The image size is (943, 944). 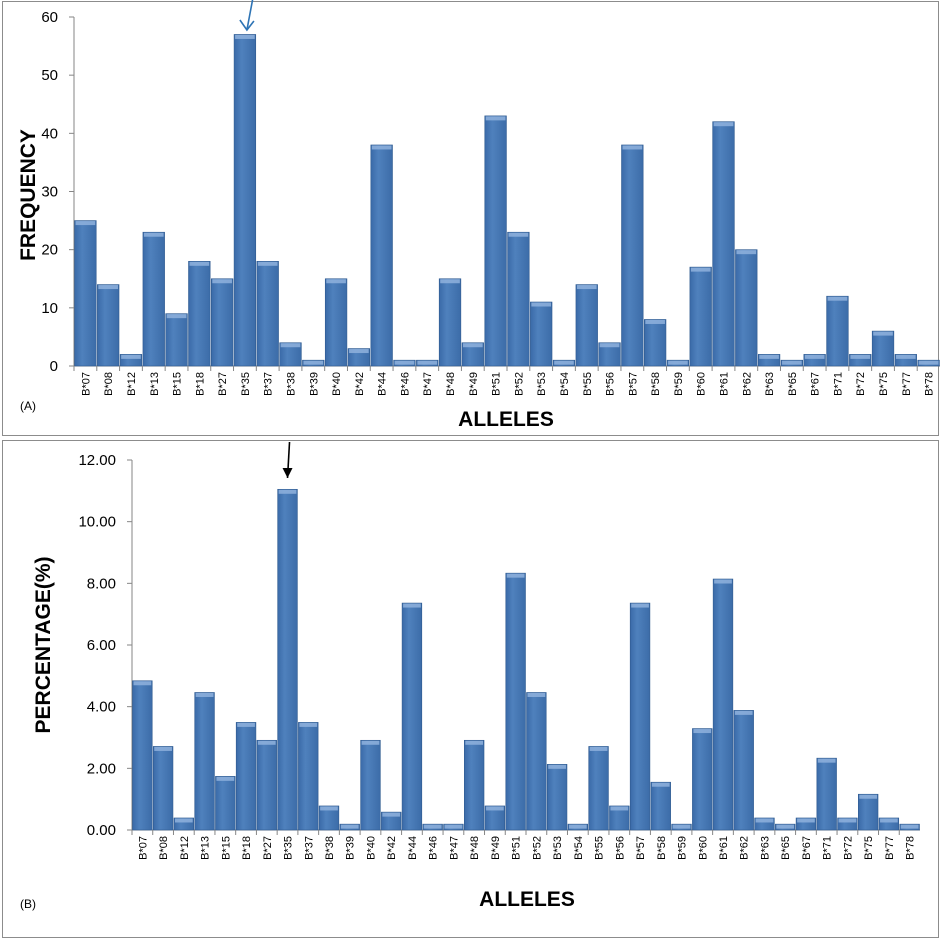 What do you see at coordinates (155, 384) in the screenshot?
I see `x-tick-label: B*13` at bounding box center [155, 384].